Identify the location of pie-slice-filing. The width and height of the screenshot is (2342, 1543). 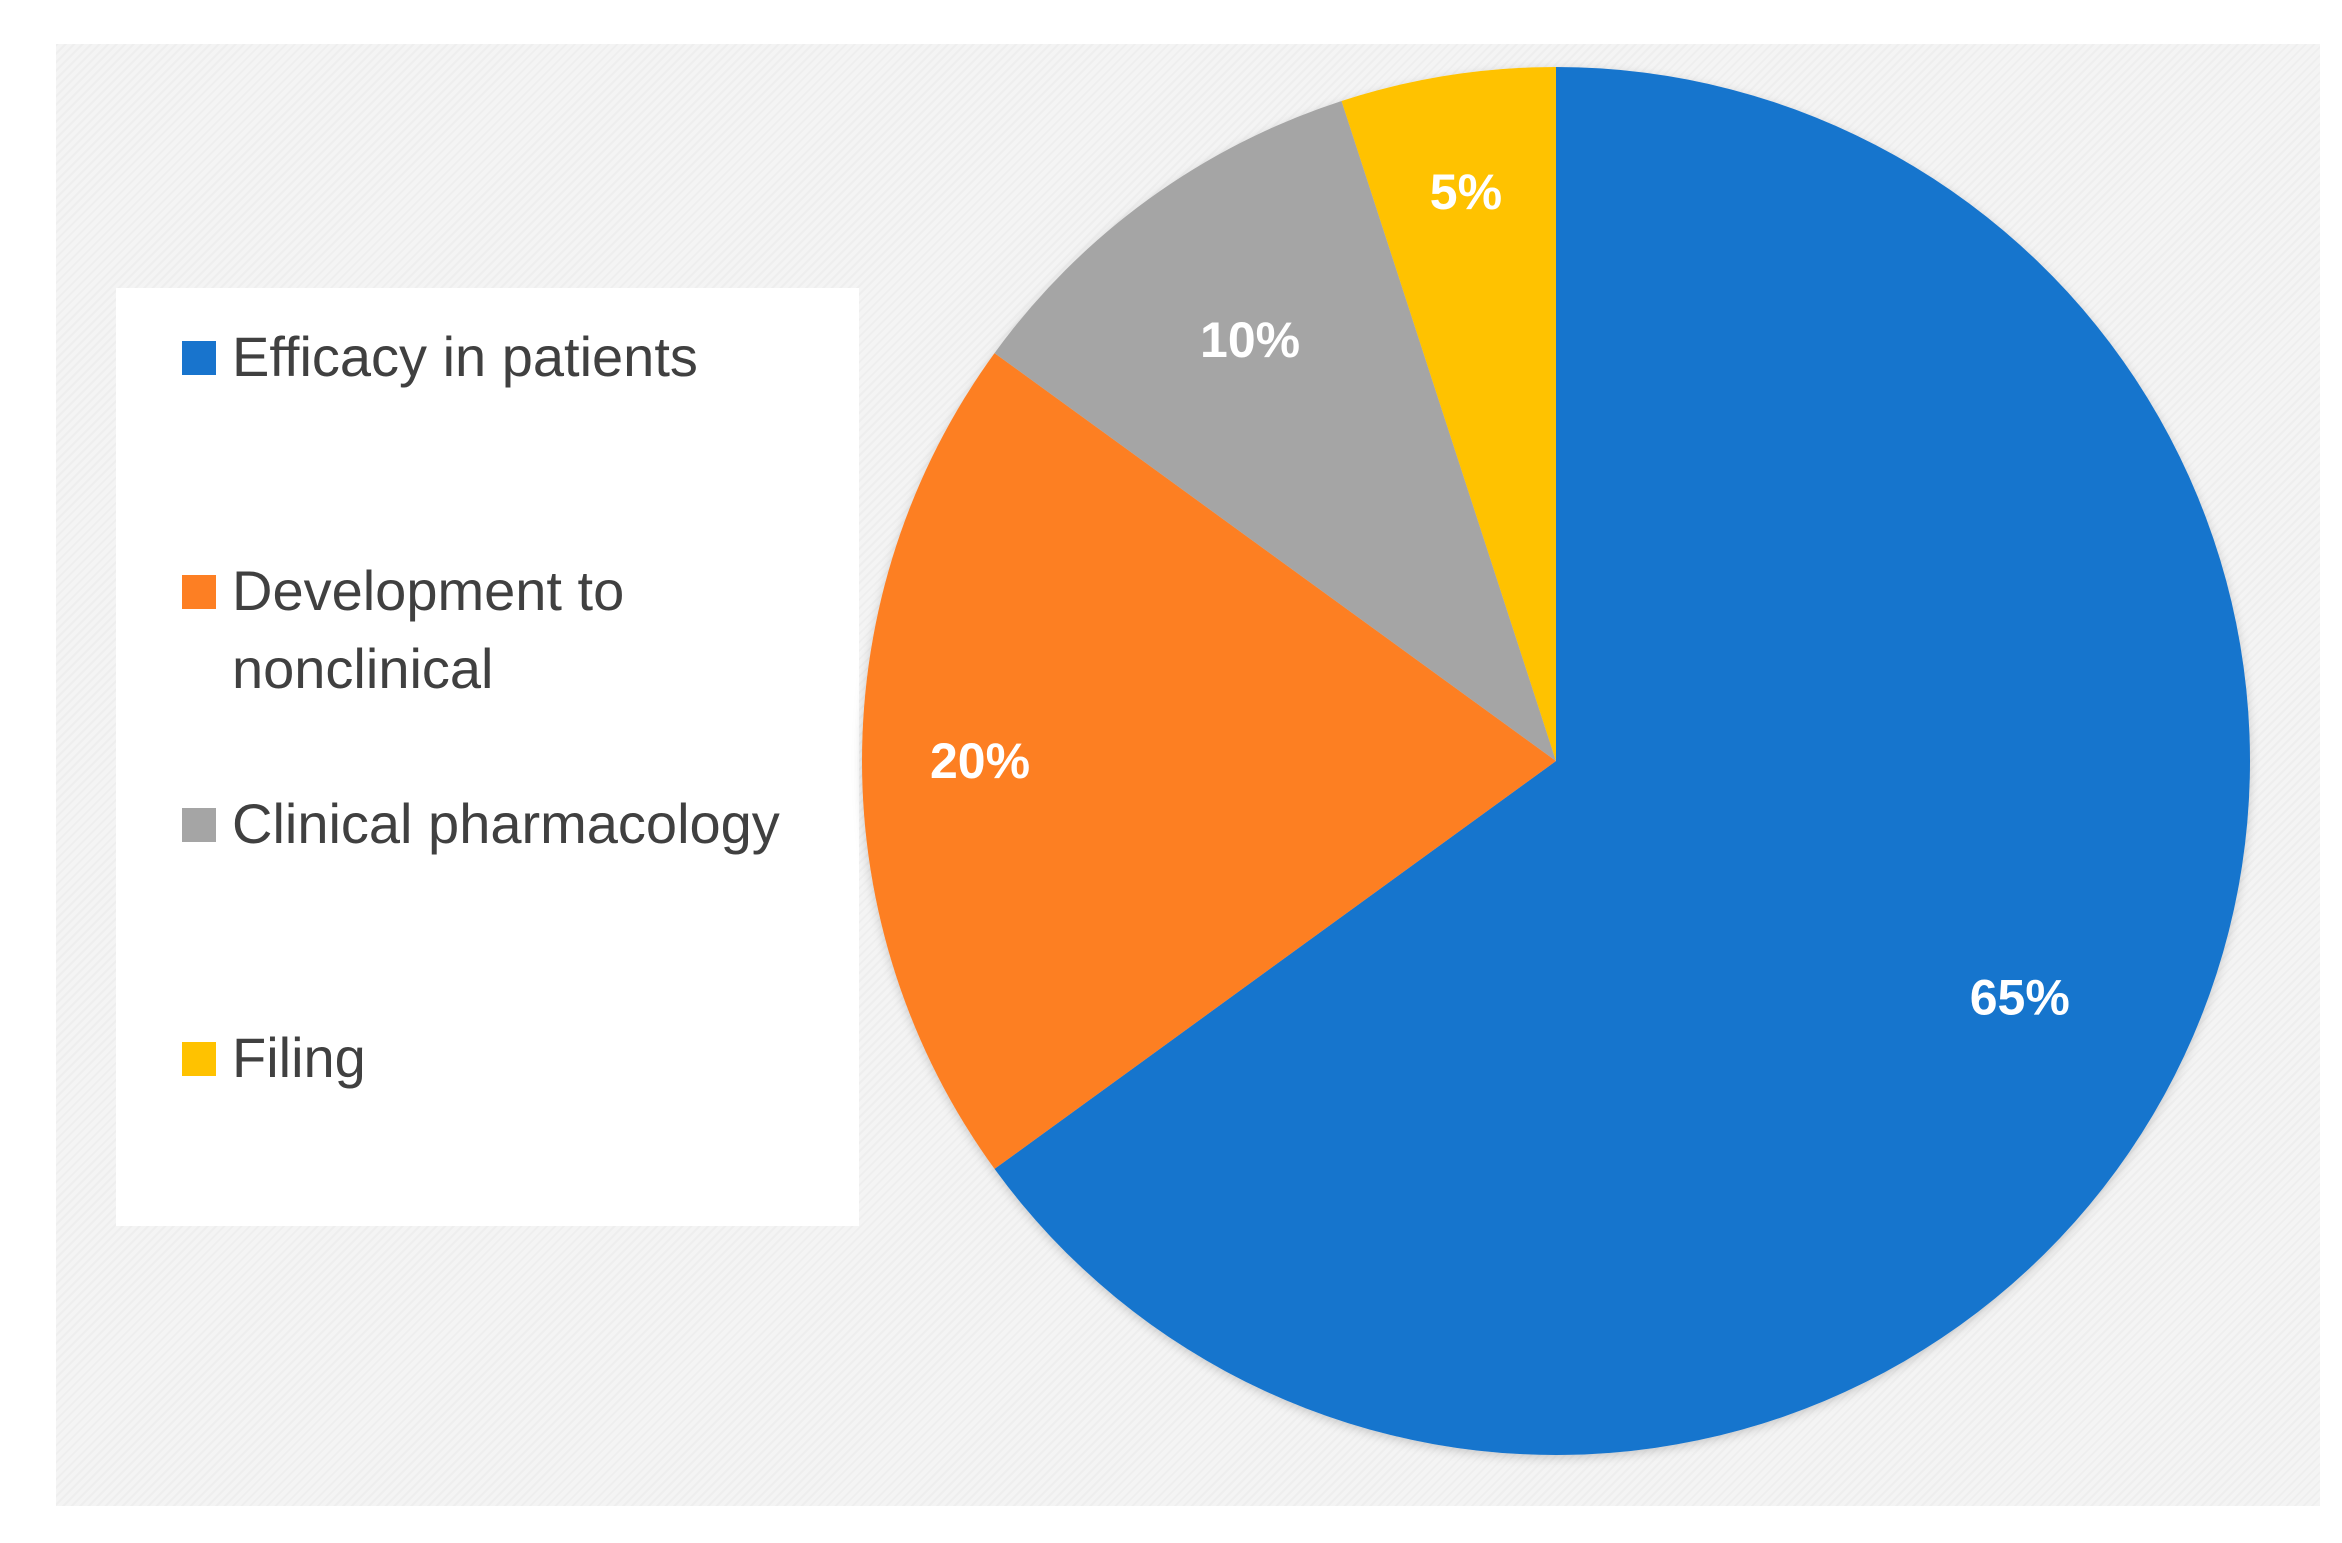
(1448, 414).